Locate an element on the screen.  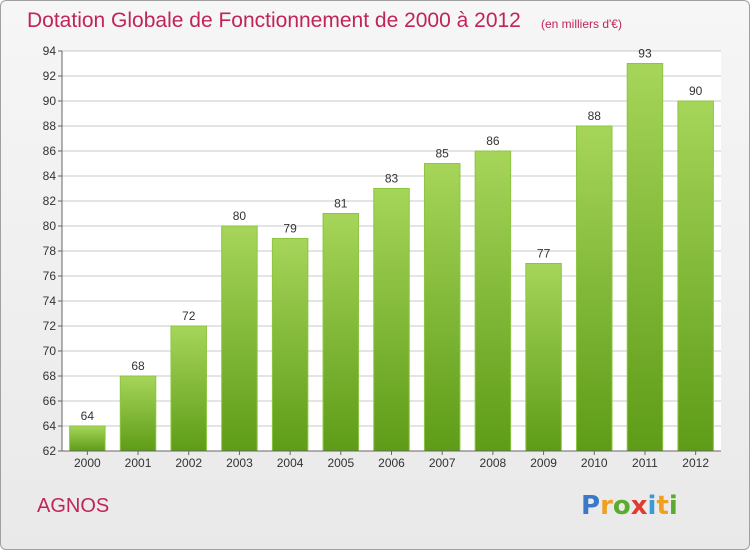
y-tick-label: 94 is located at coordinates (50, 51).